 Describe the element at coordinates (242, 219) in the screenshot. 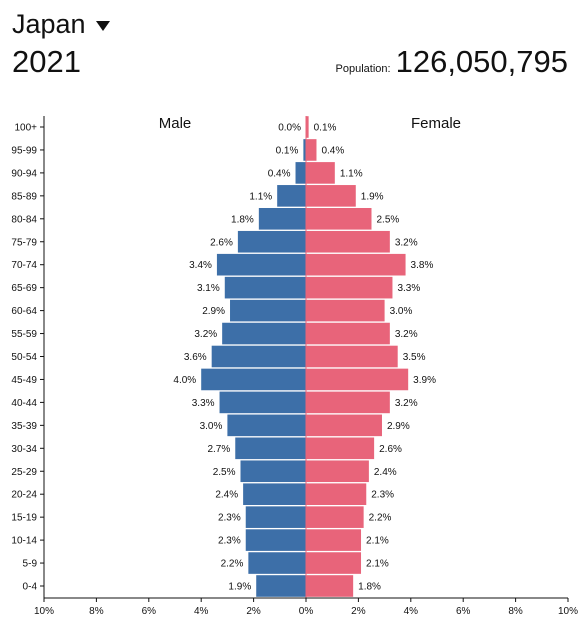

I see `male-value-label: 1.8%` at that location.